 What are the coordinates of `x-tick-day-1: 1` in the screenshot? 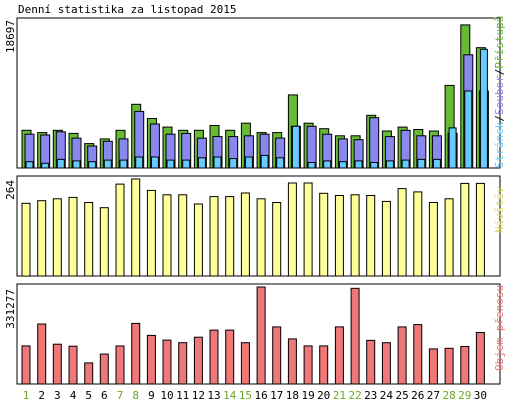 It's located at (26, 395).